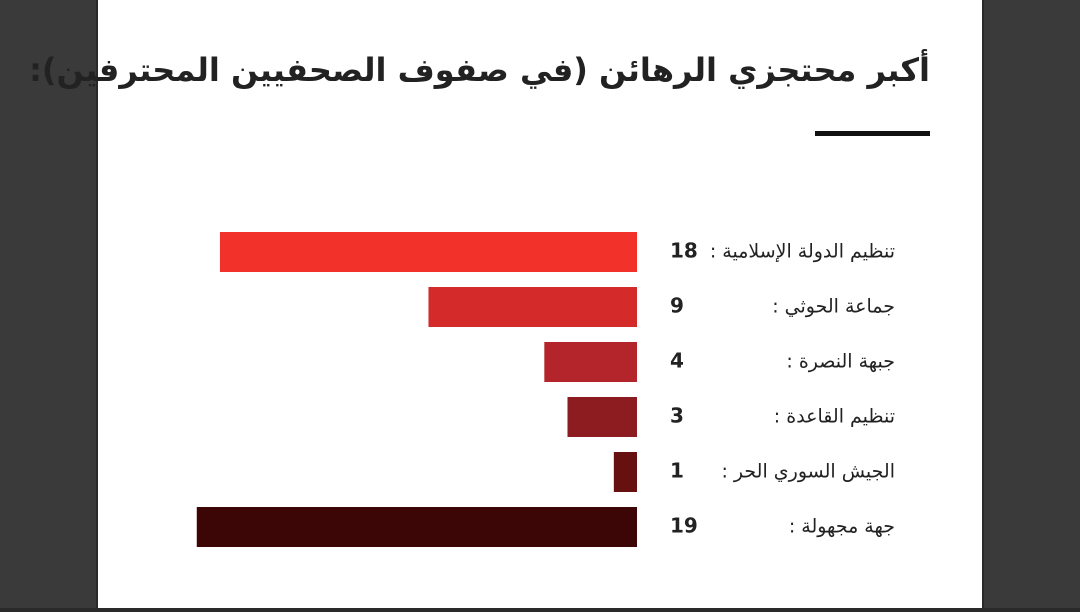  Describe the element at coordinates (1032, 304) in the screenshot. I see `right-frame` at that location.